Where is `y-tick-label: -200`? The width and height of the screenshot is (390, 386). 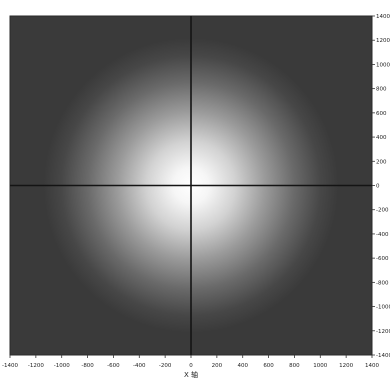 y-tick-label: -200 is located at coordinates (382, 211).